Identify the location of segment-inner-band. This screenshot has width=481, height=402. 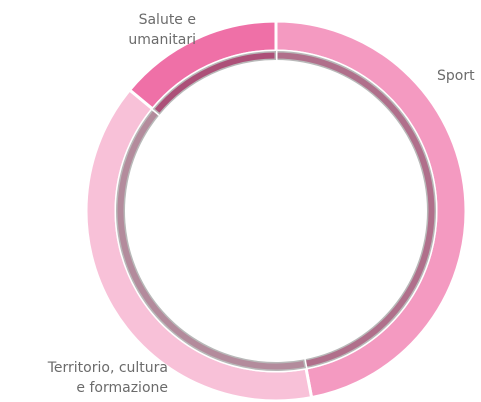
(214, 83).